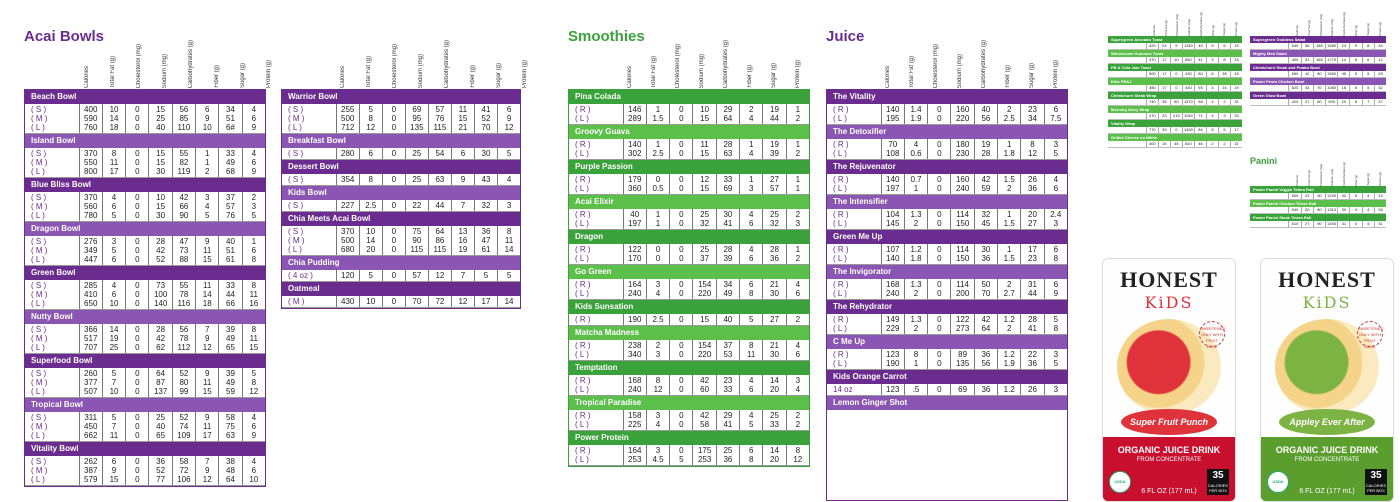 Image resolution: width=1400 pixels, height=502 pixels. I want to click on nutrient-value: 22, so click(1308, 196).